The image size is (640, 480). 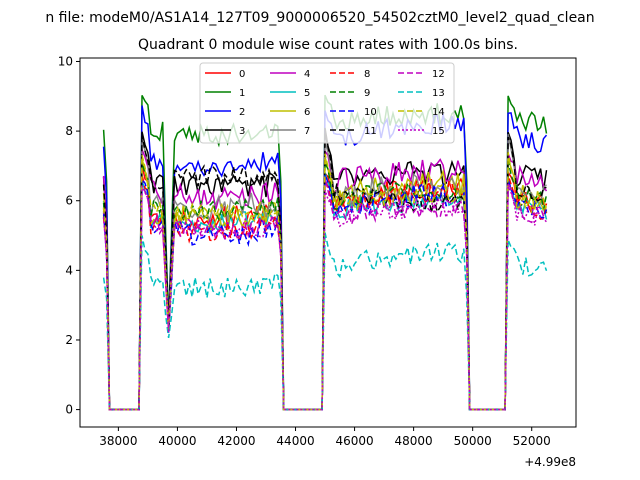 What do you see at coordinates (69, 201) in the screenshot?
I see `y-tick-label: 6` at bounding box center [69, 201].